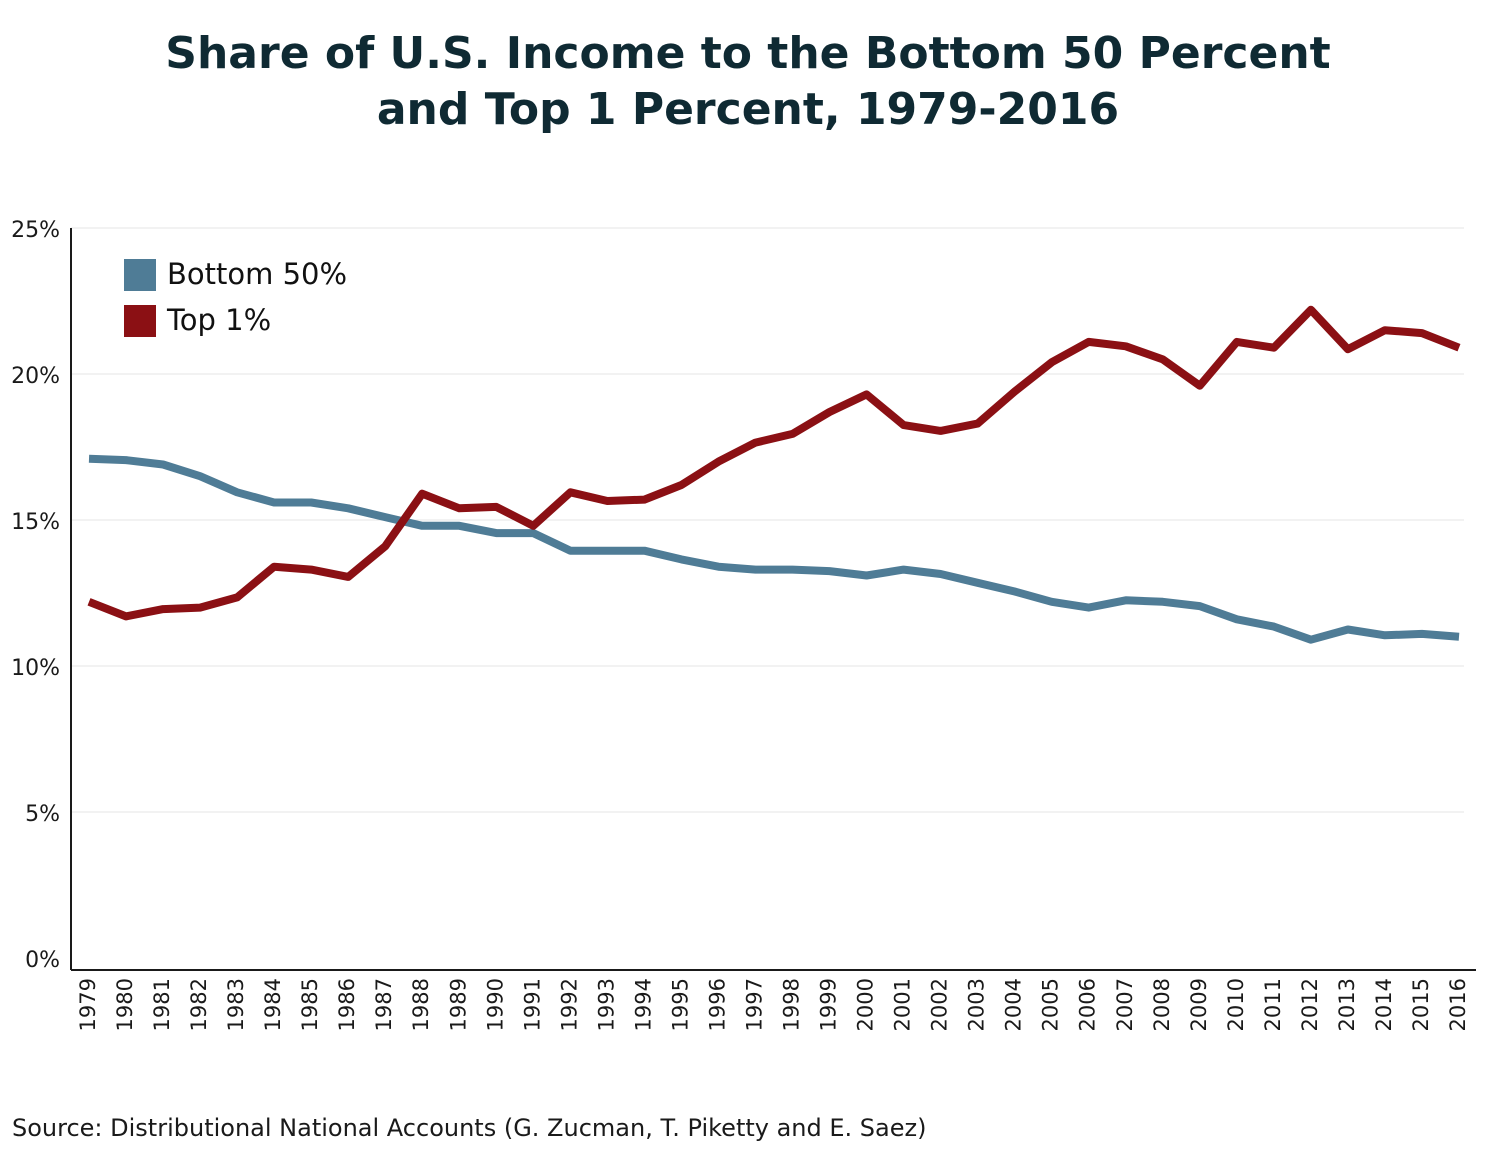 The height and width of the screenshot is (1157, 1496). Describe the element at coordinates (532, 1004) in the screenshot. I see `x-tick-label: 1991` at that location.